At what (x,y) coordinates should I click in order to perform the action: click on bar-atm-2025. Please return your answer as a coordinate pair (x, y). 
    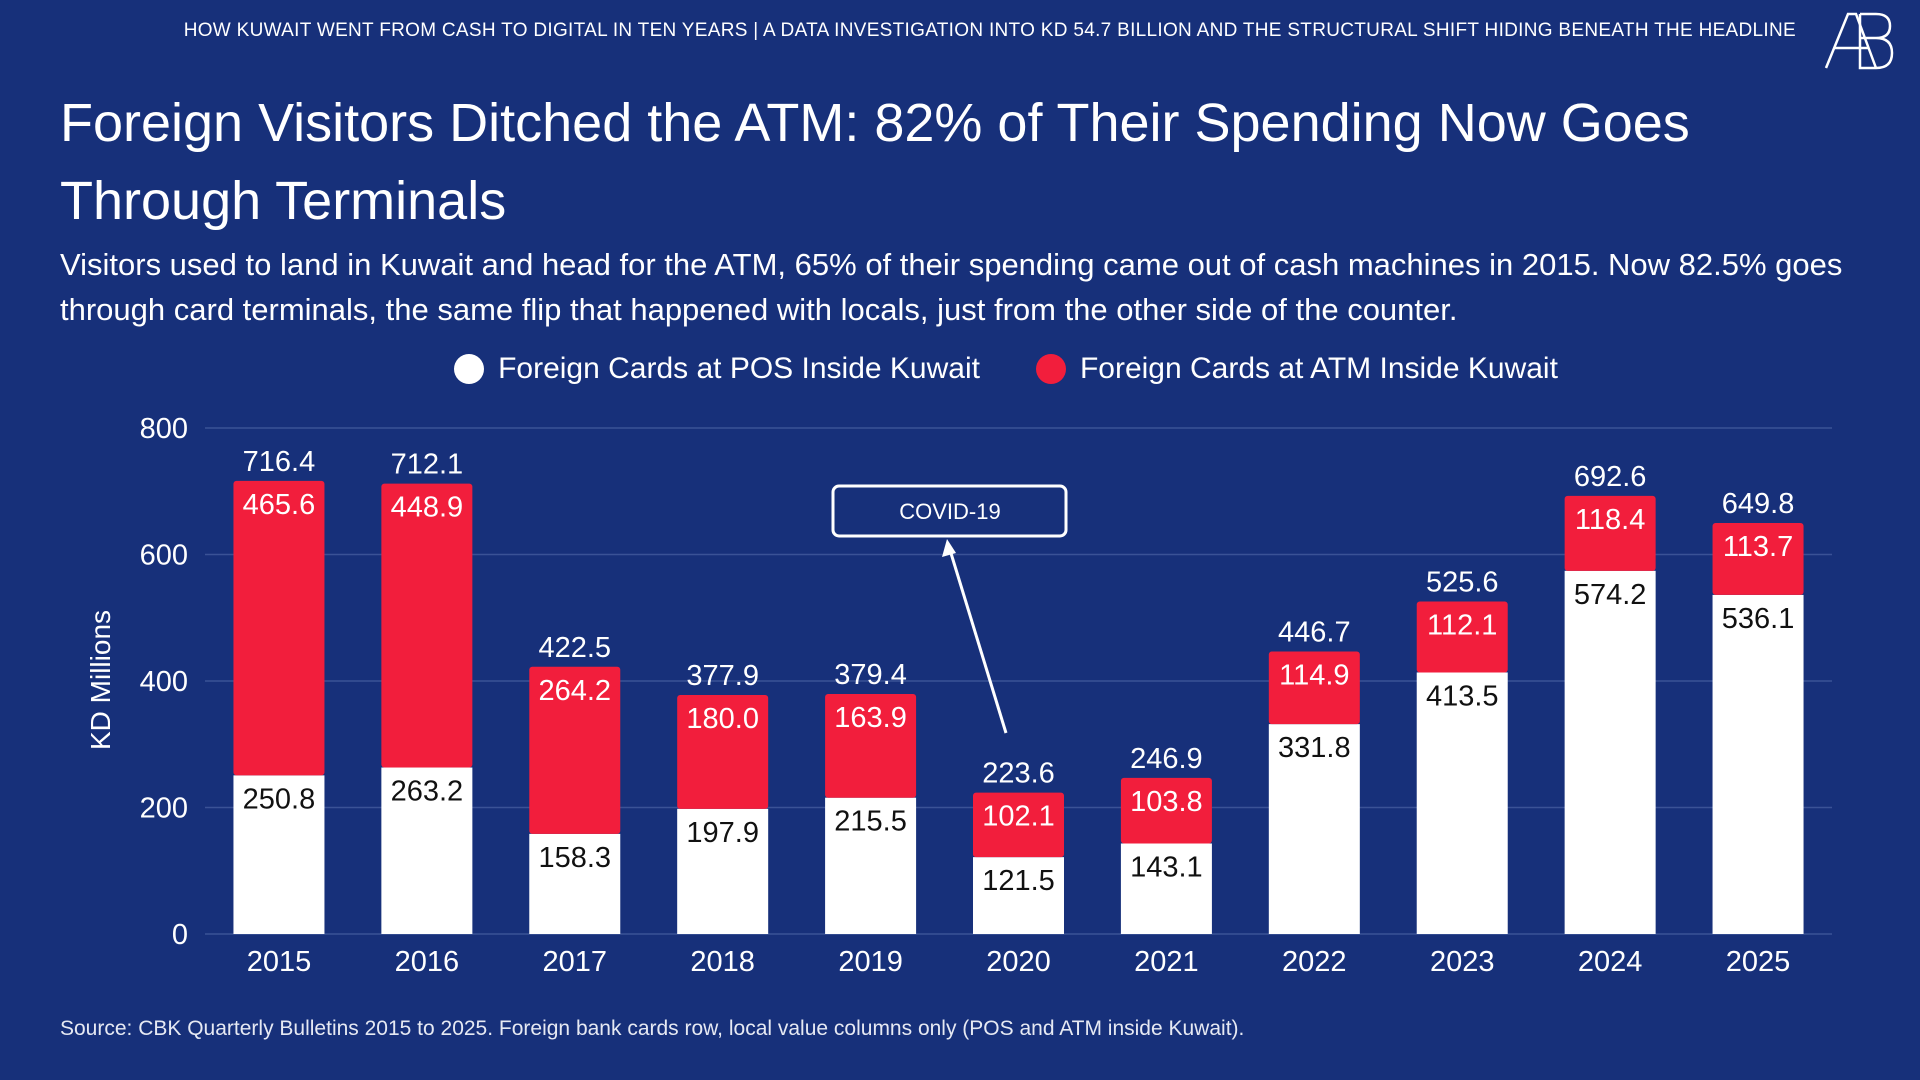
    Looking at the image, I should click on (1758, 559).